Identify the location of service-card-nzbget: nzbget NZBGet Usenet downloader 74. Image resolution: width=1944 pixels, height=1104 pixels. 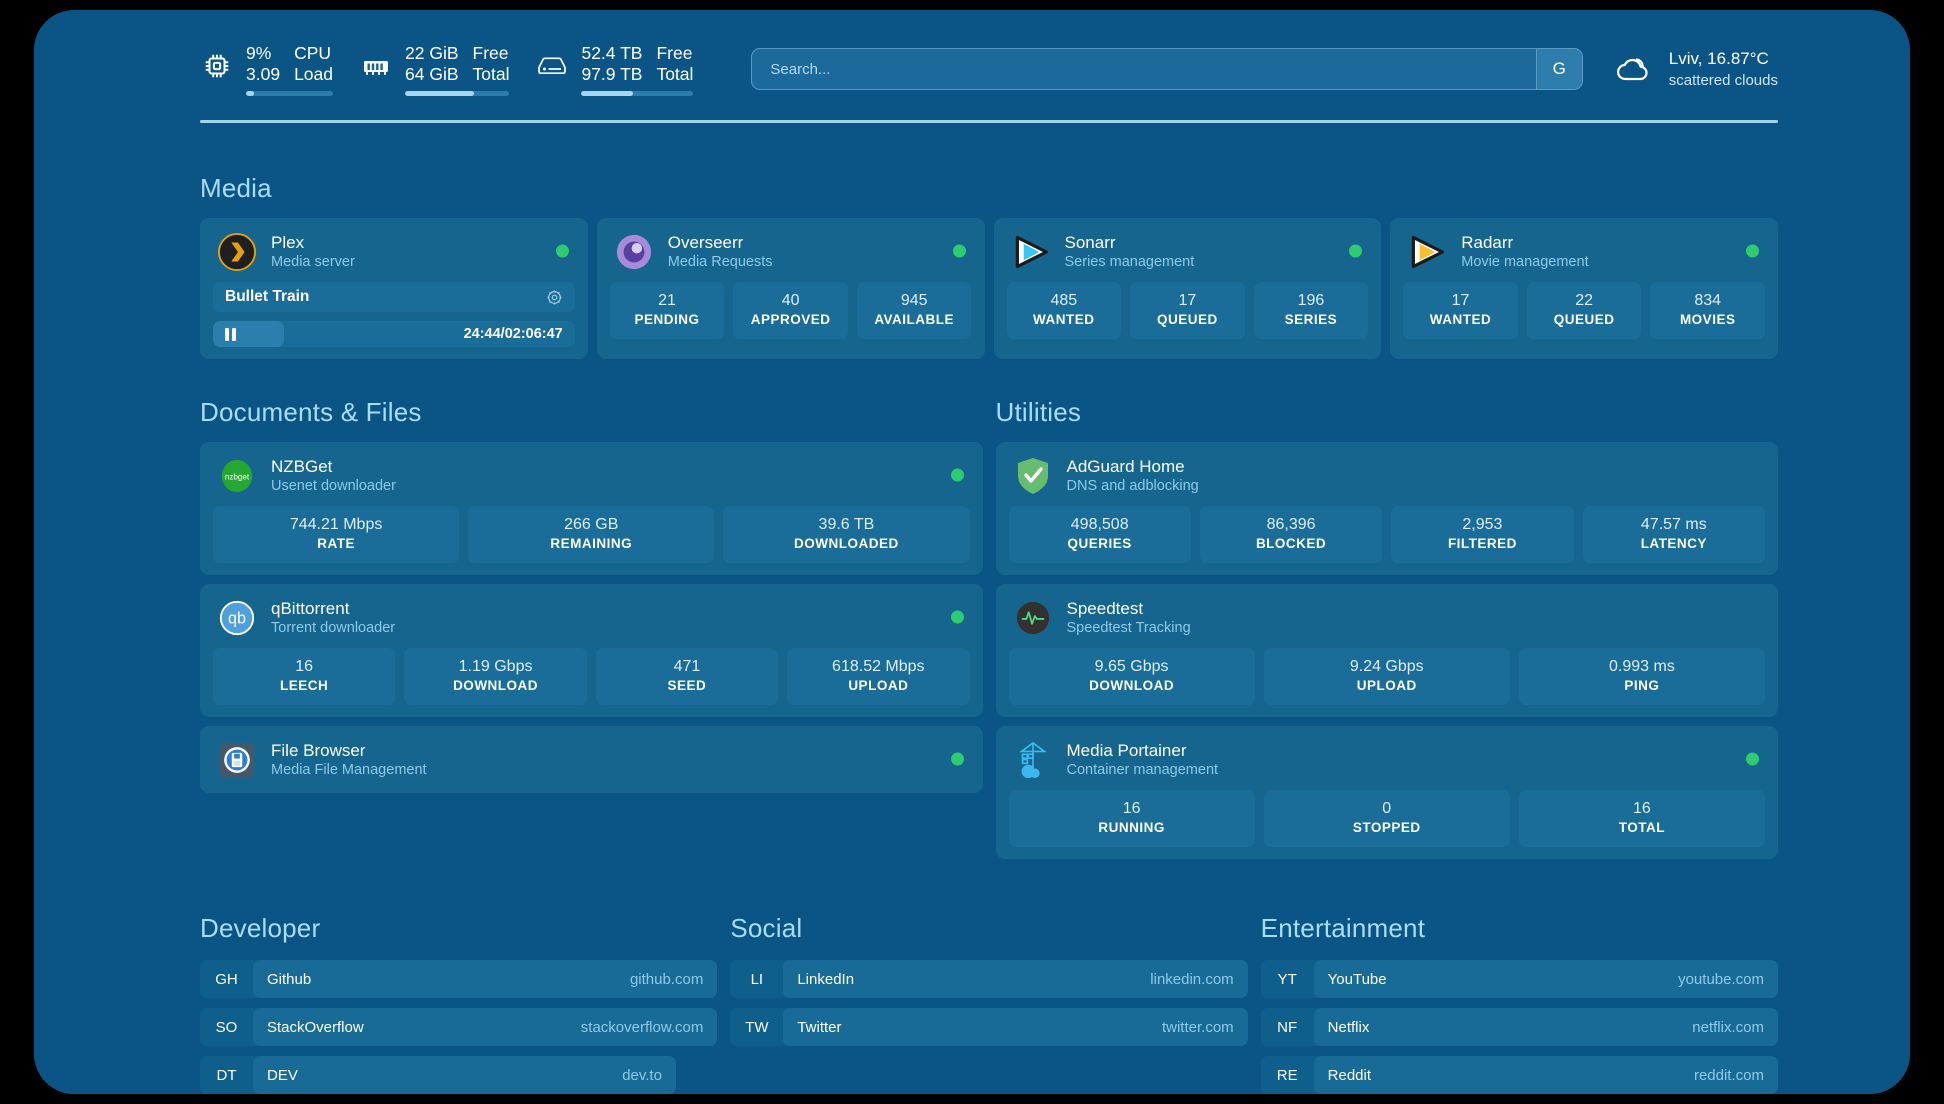
(591, 508).